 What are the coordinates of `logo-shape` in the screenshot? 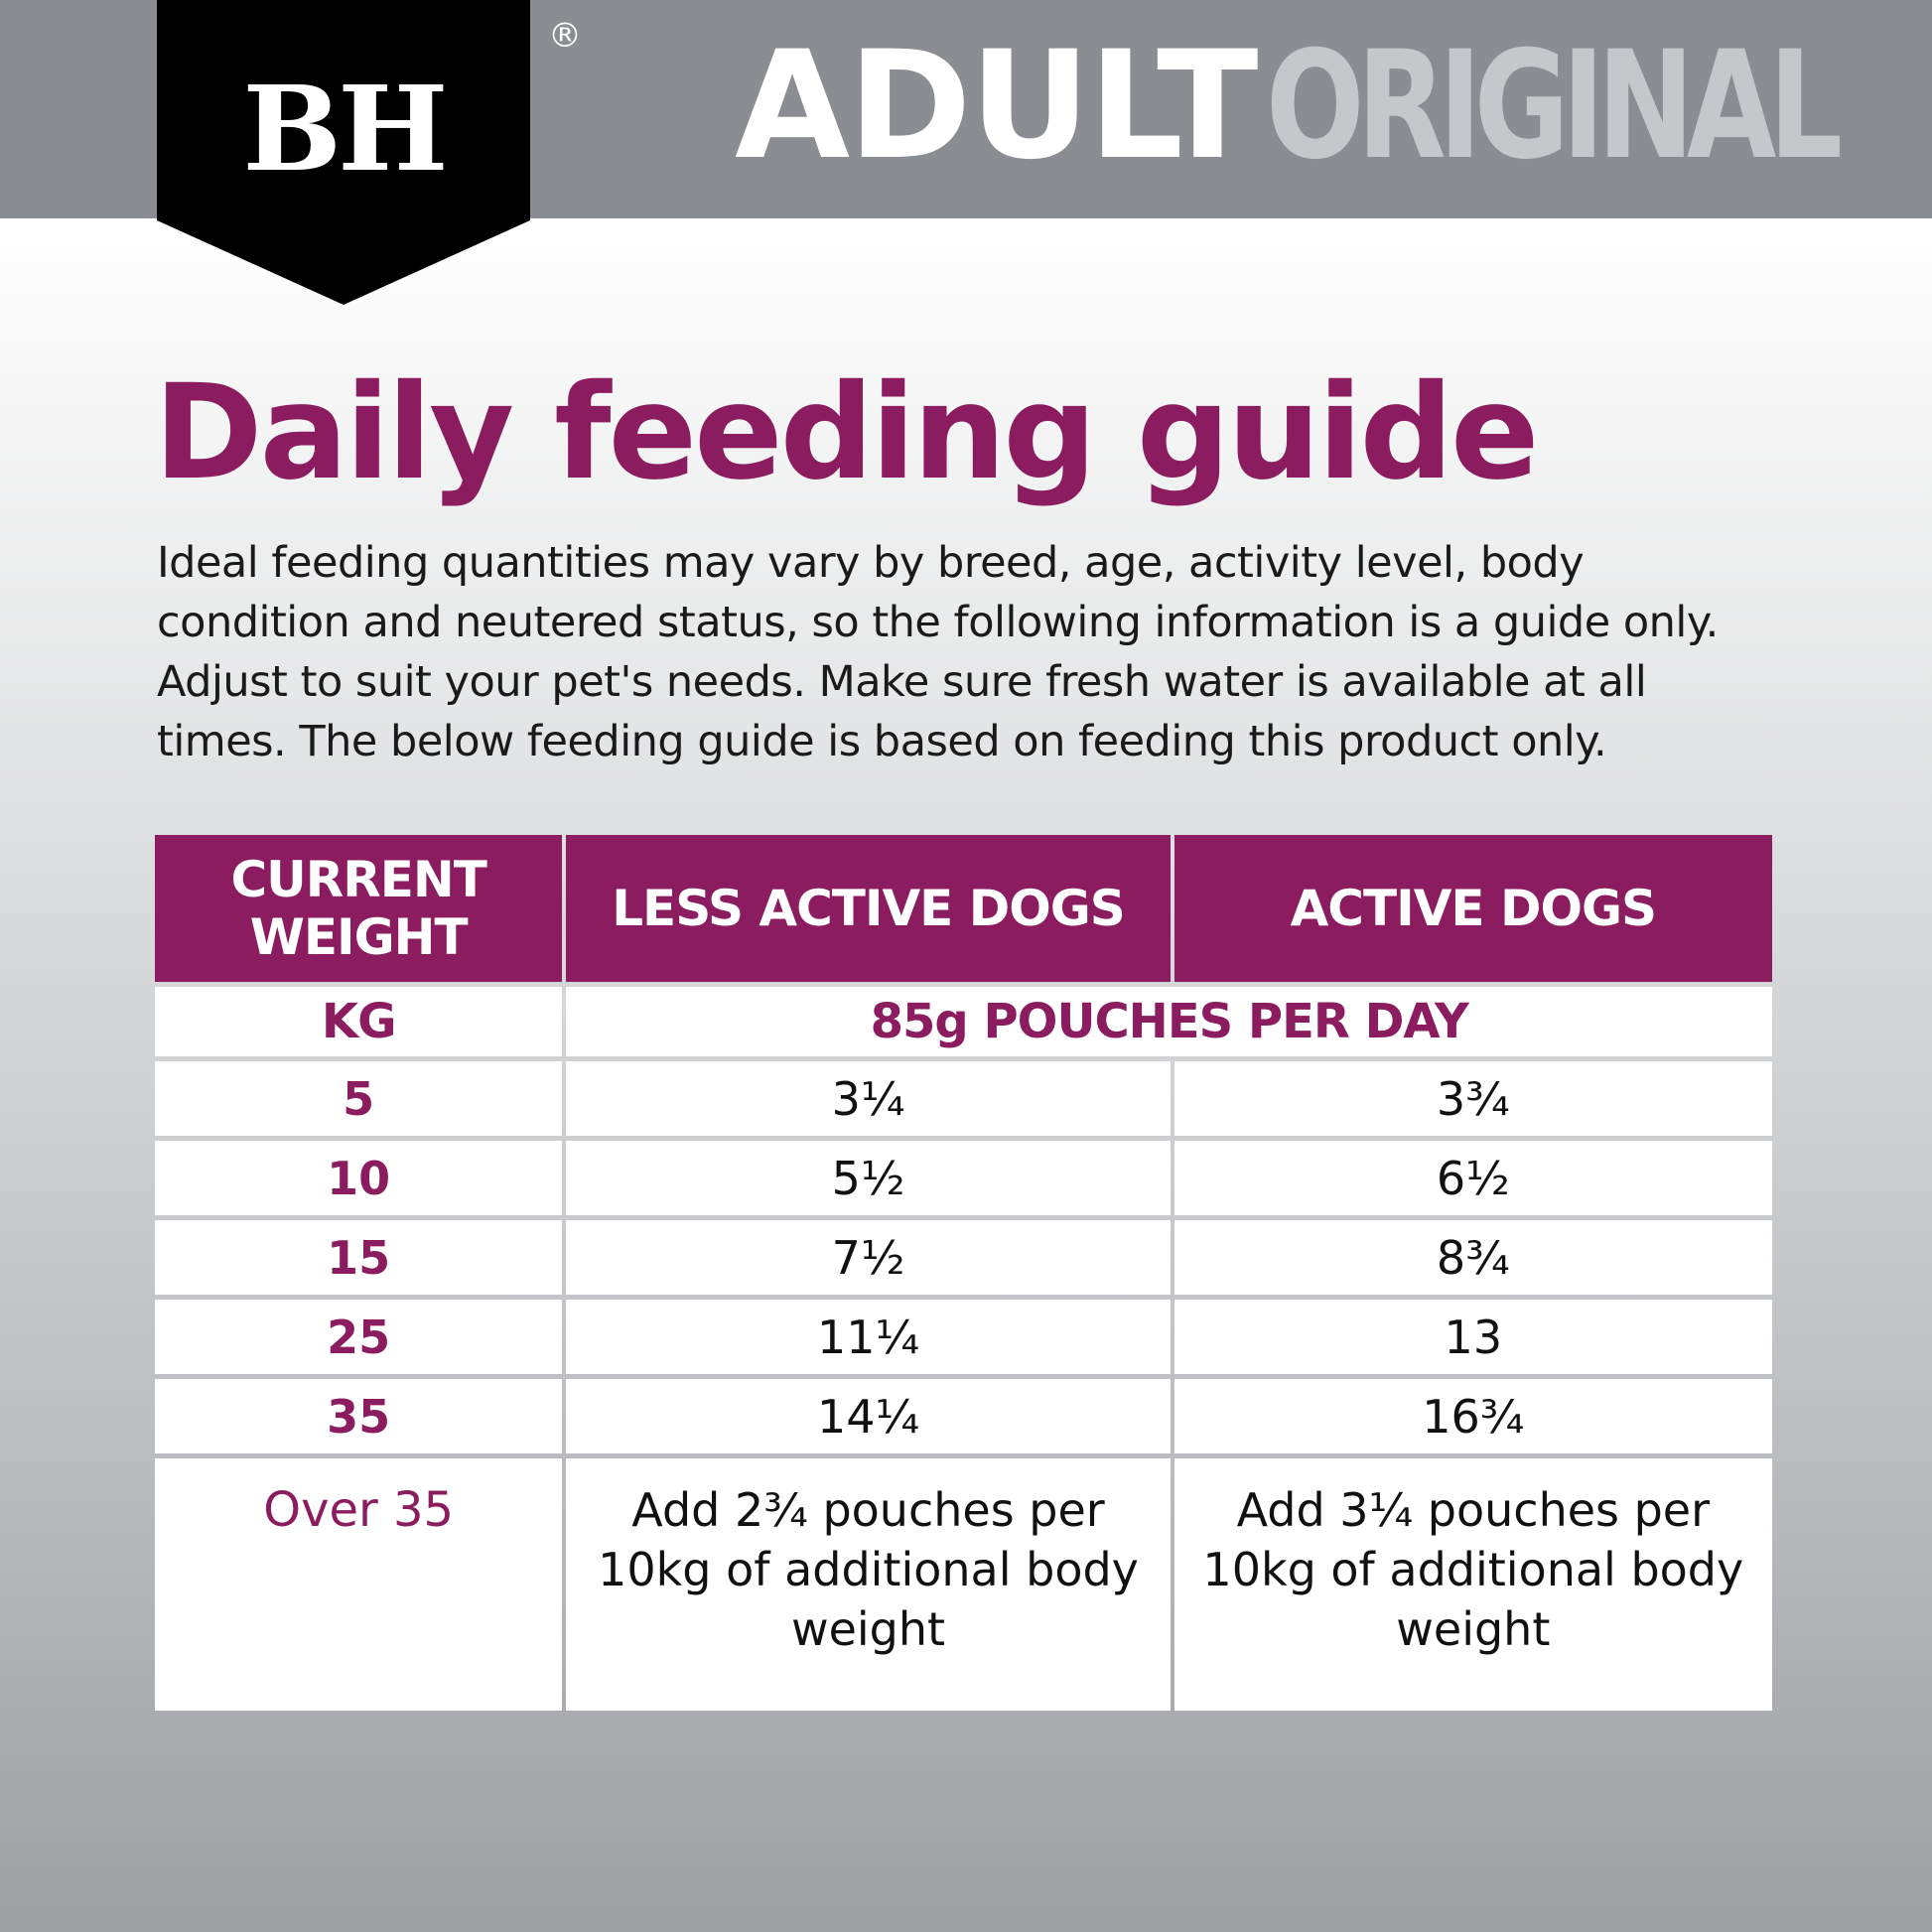 It's located at (344, 153).